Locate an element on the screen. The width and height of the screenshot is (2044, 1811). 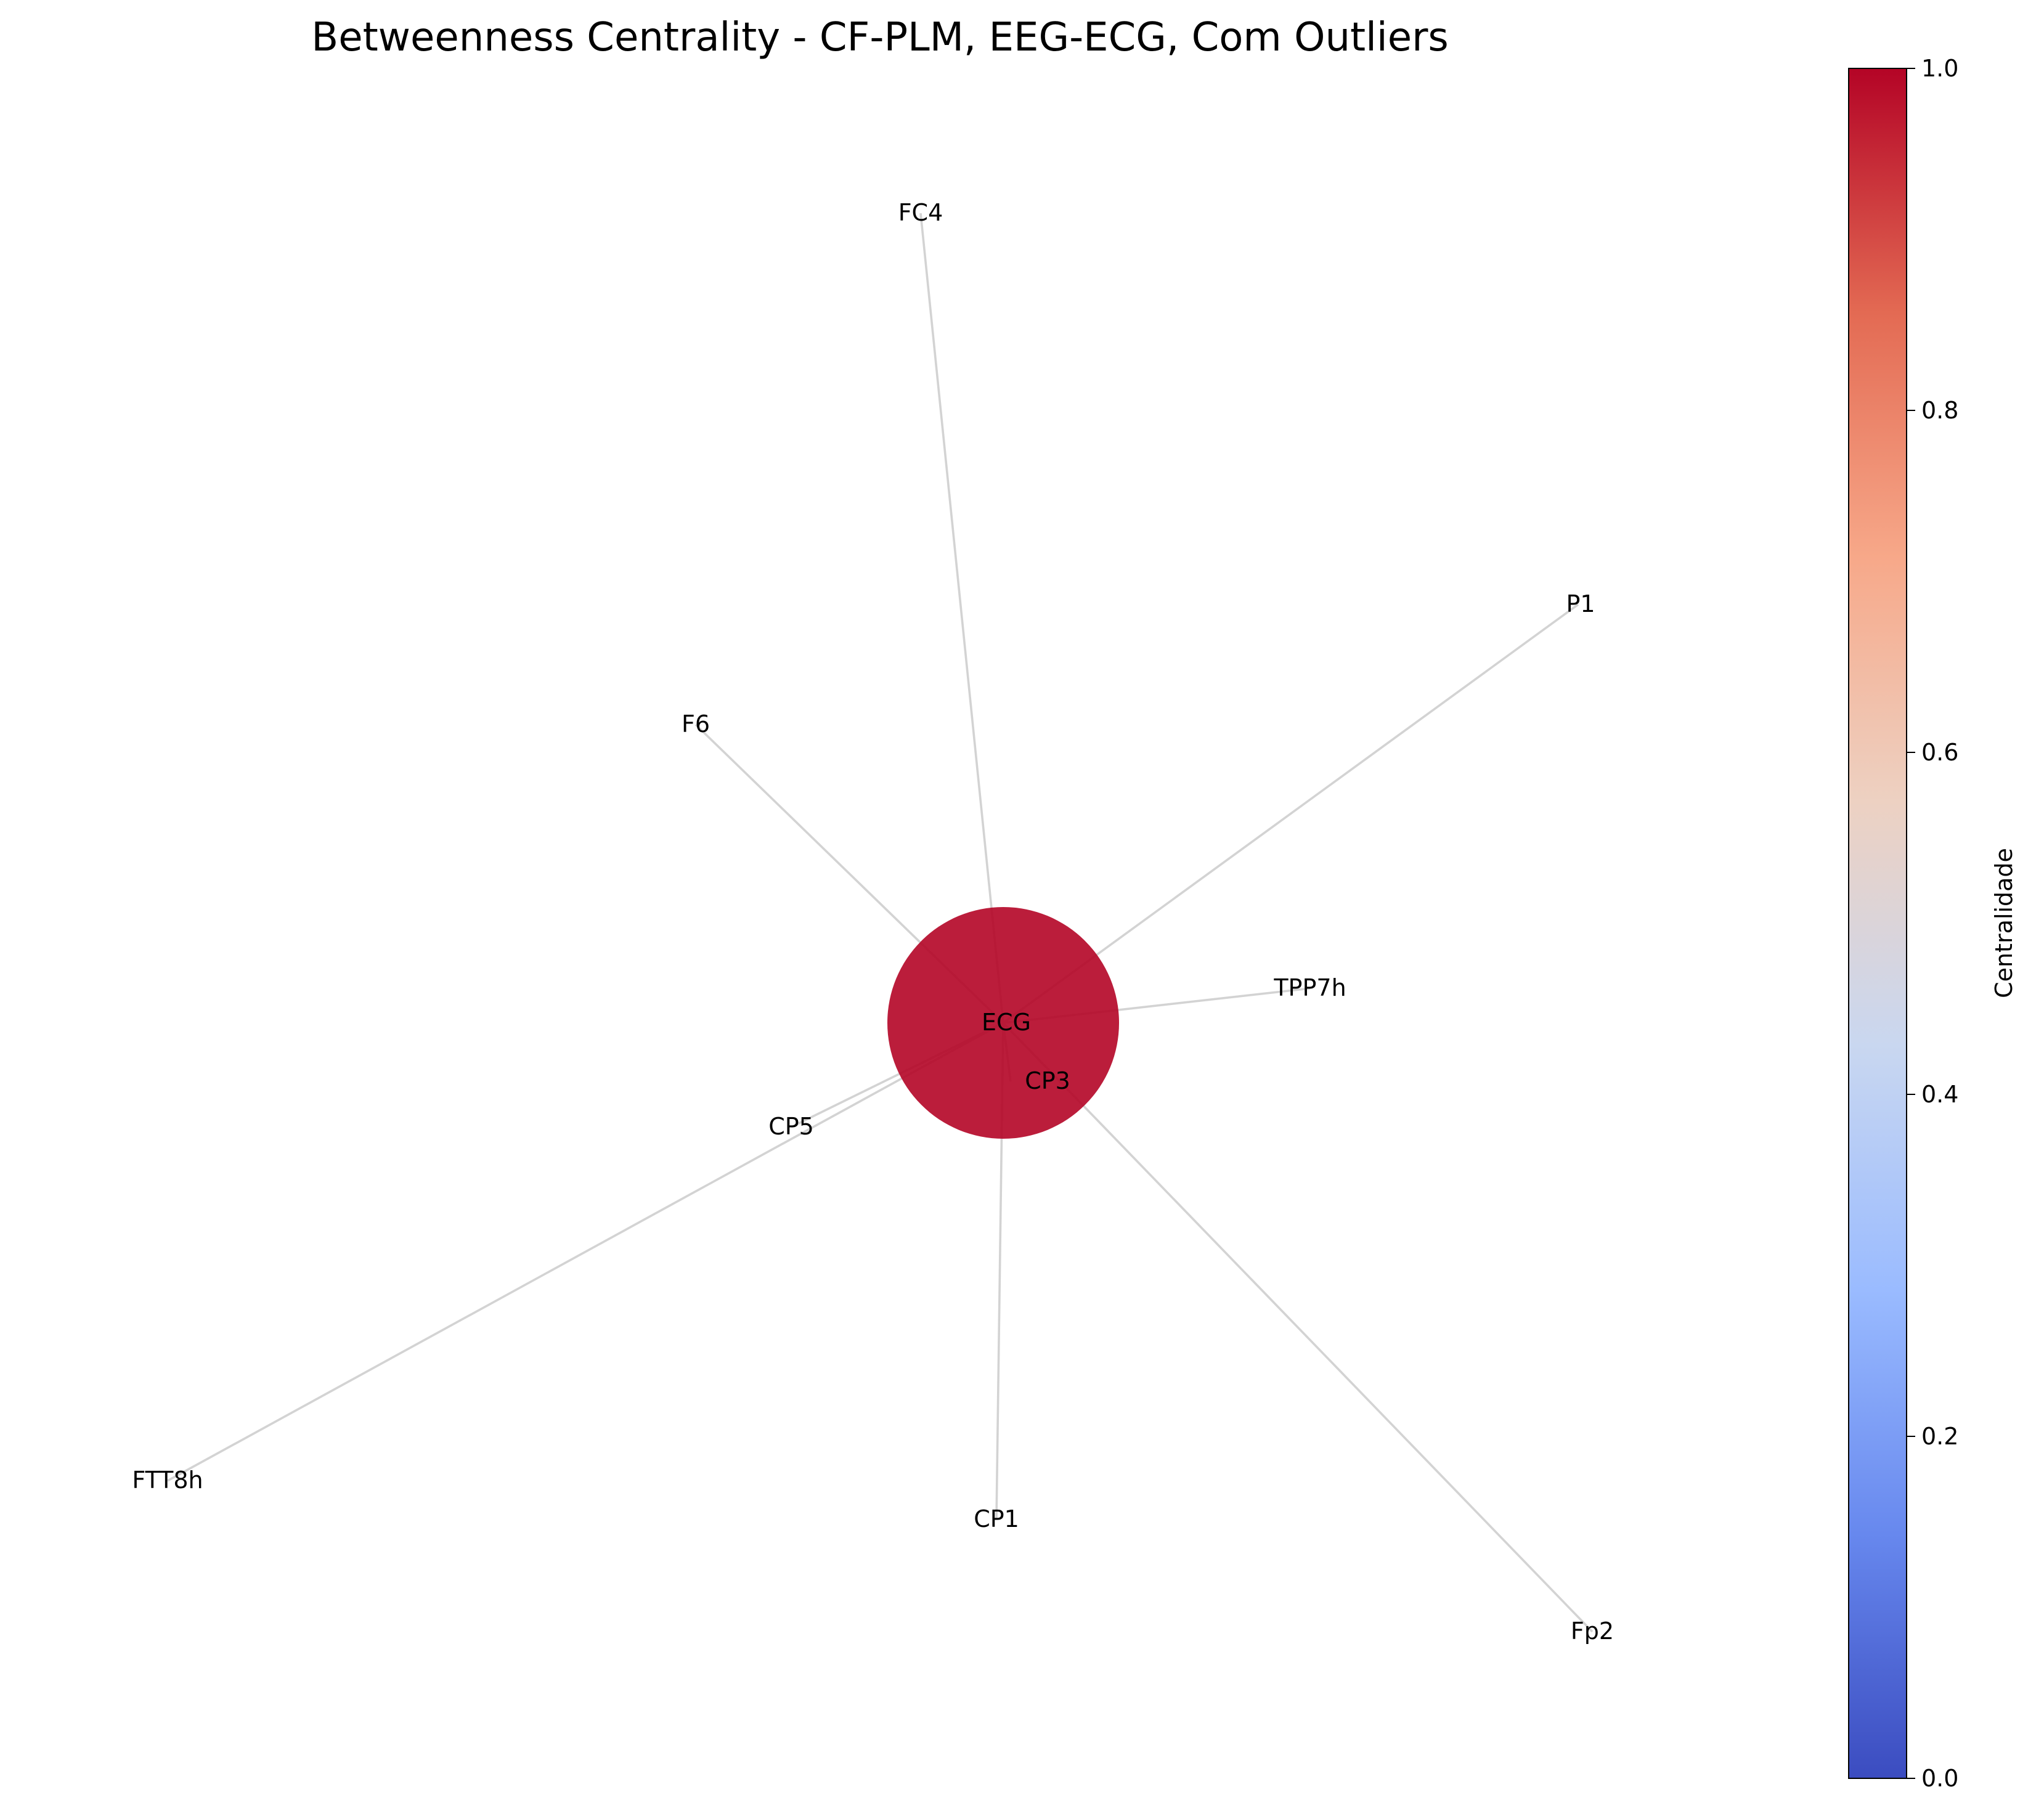
colorbar: 0.0 0.2 0.4 0.6 0.8 1.0 Centralidade is located at coordinates (1933, 923).